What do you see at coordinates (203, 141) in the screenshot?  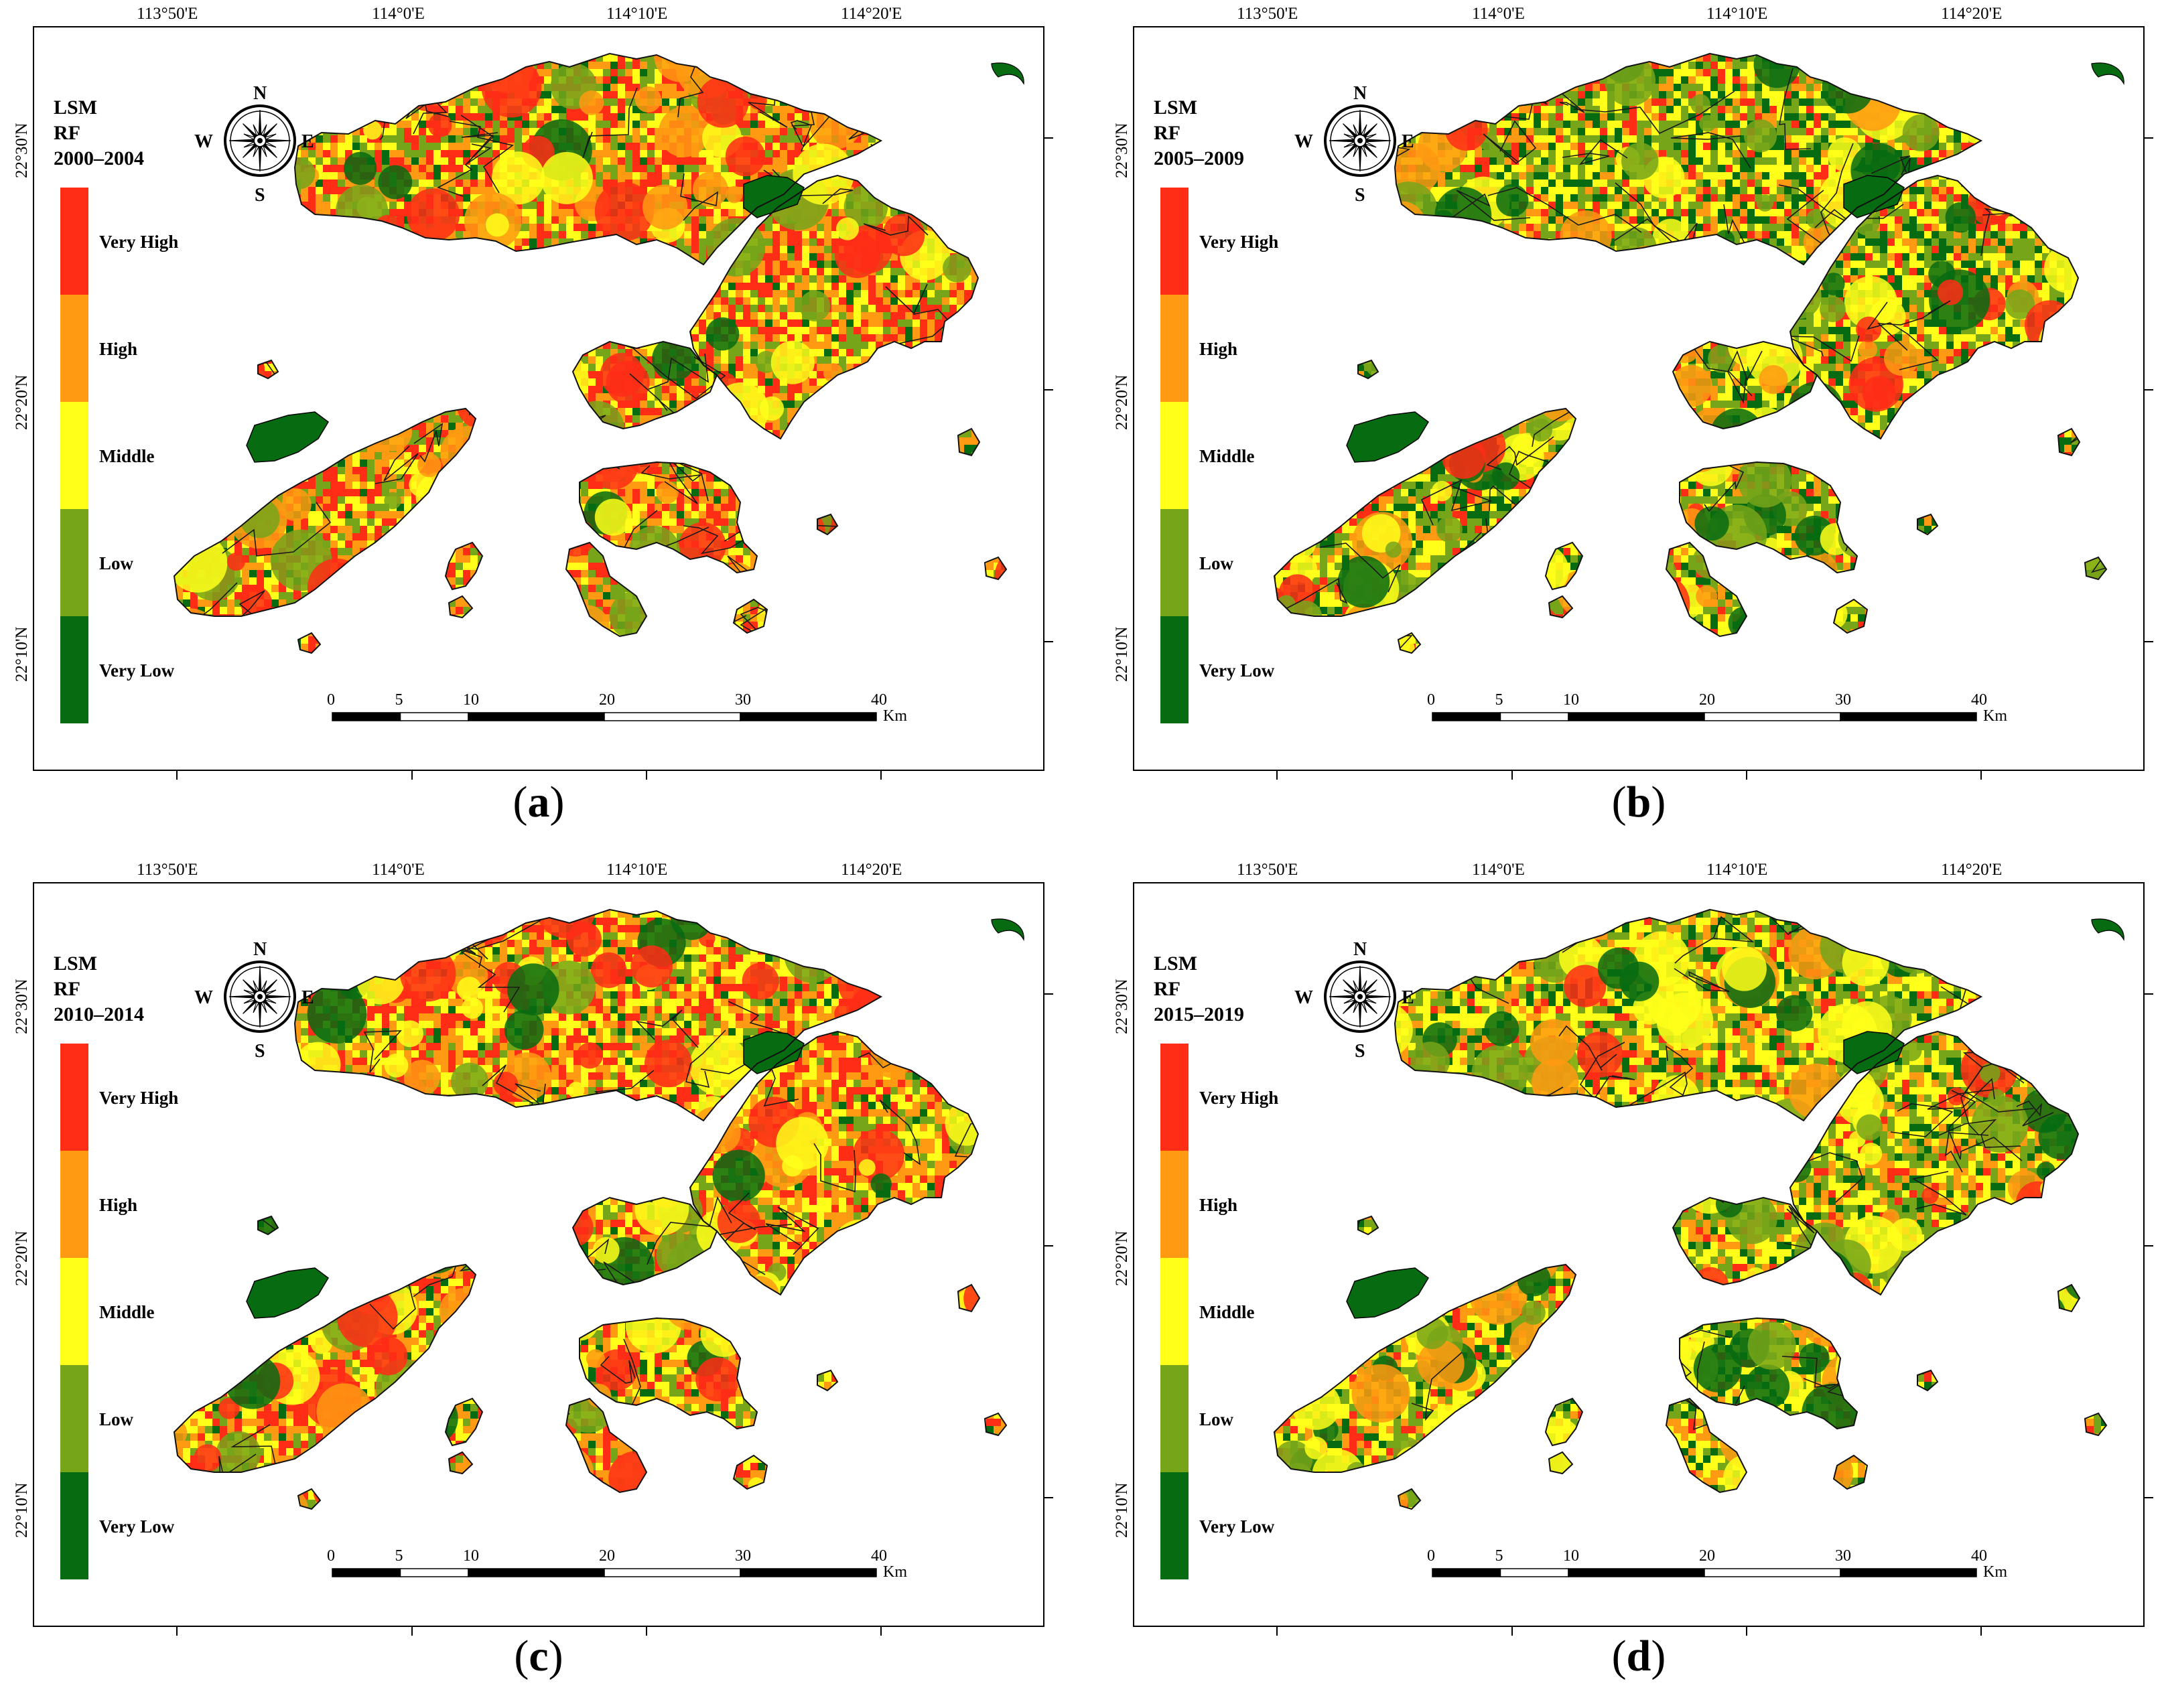 I see `compass-w-label: W` at bounding box center [203, 141].